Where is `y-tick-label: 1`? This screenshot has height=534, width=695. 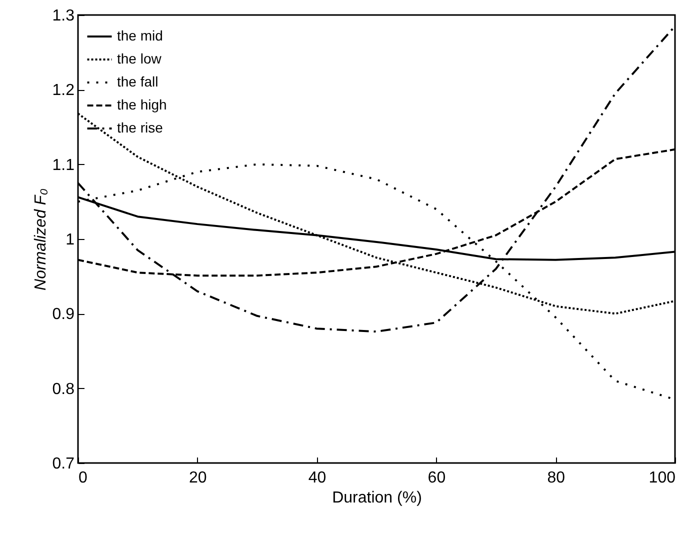 y-tick-label: 1 is located at coordinates (70, 240).